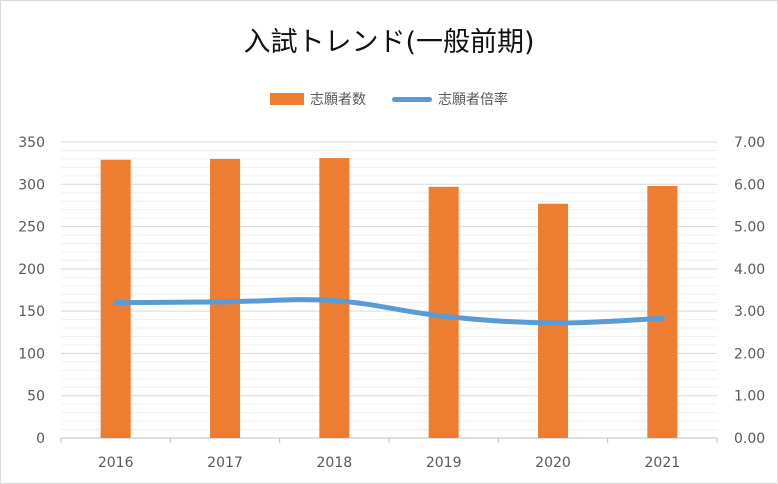 The image size is (778, 484). I want to click on legend-item-line: 志願者倍率, so click(450, 99).